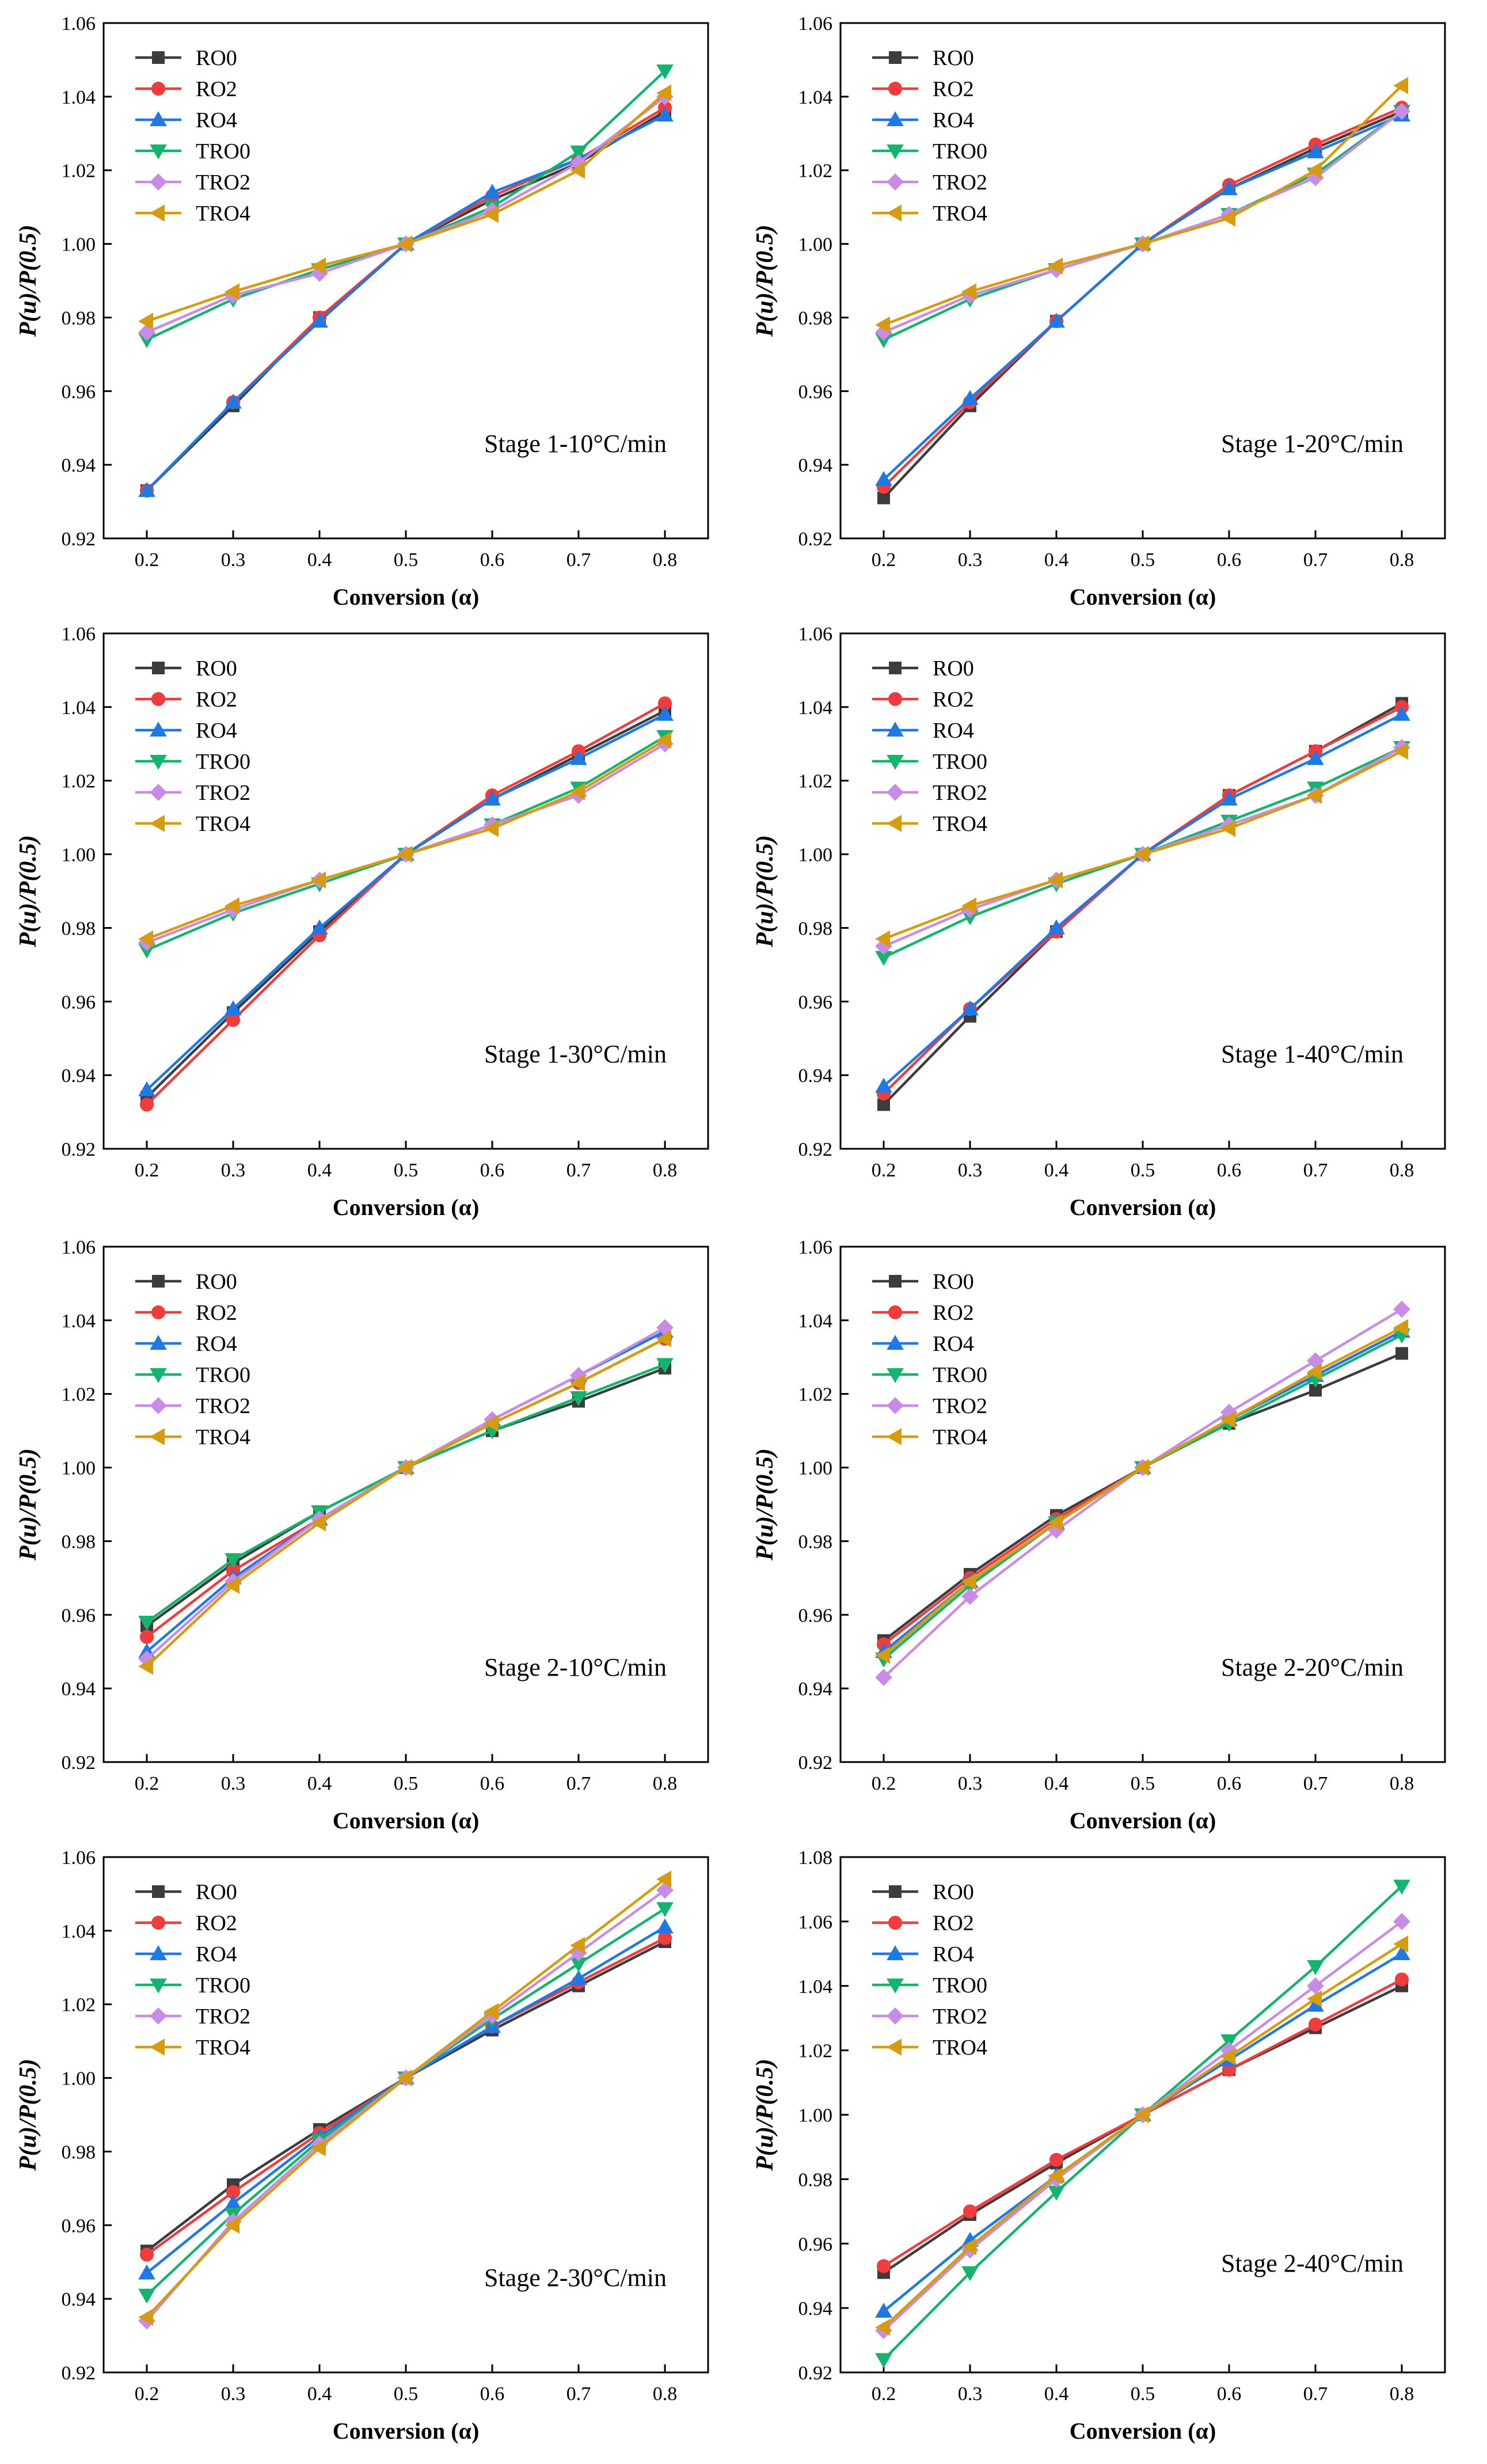 The width and height of the screenshot is (1487, 2464). I want to click on y-tick-label: 1.02, so click(79, 781).